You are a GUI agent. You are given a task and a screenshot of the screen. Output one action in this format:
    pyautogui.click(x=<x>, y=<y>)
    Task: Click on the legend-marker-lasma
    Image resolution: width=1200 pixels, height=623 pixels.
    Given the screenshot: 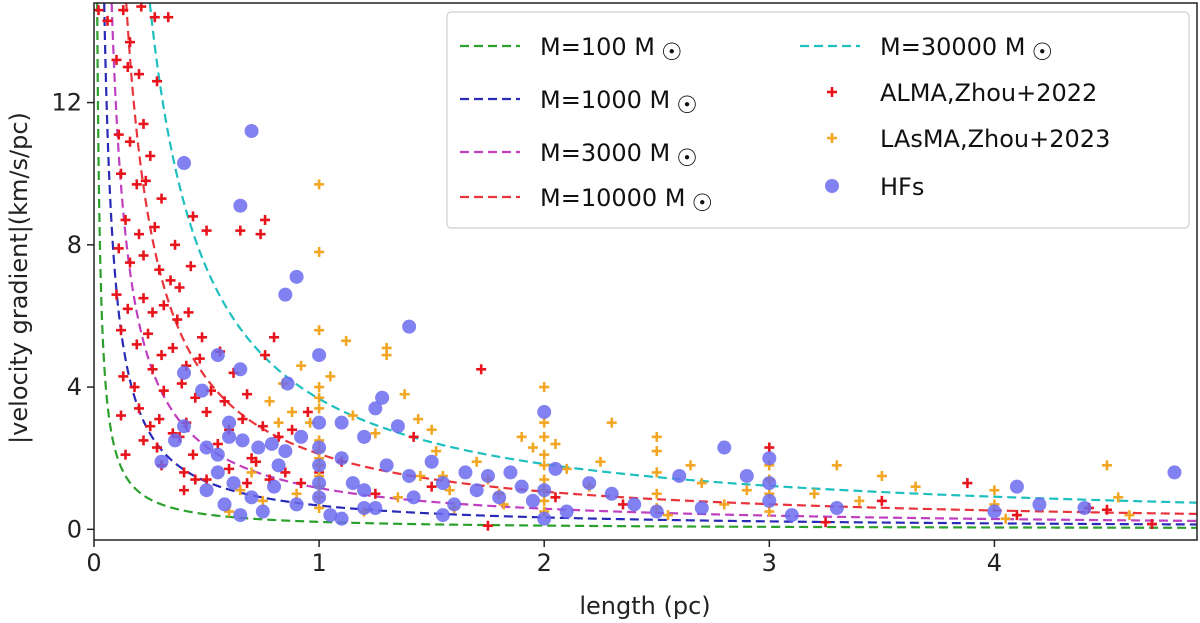 What is the action you would take?
    pyautogui.click(x=832, y=138)
    